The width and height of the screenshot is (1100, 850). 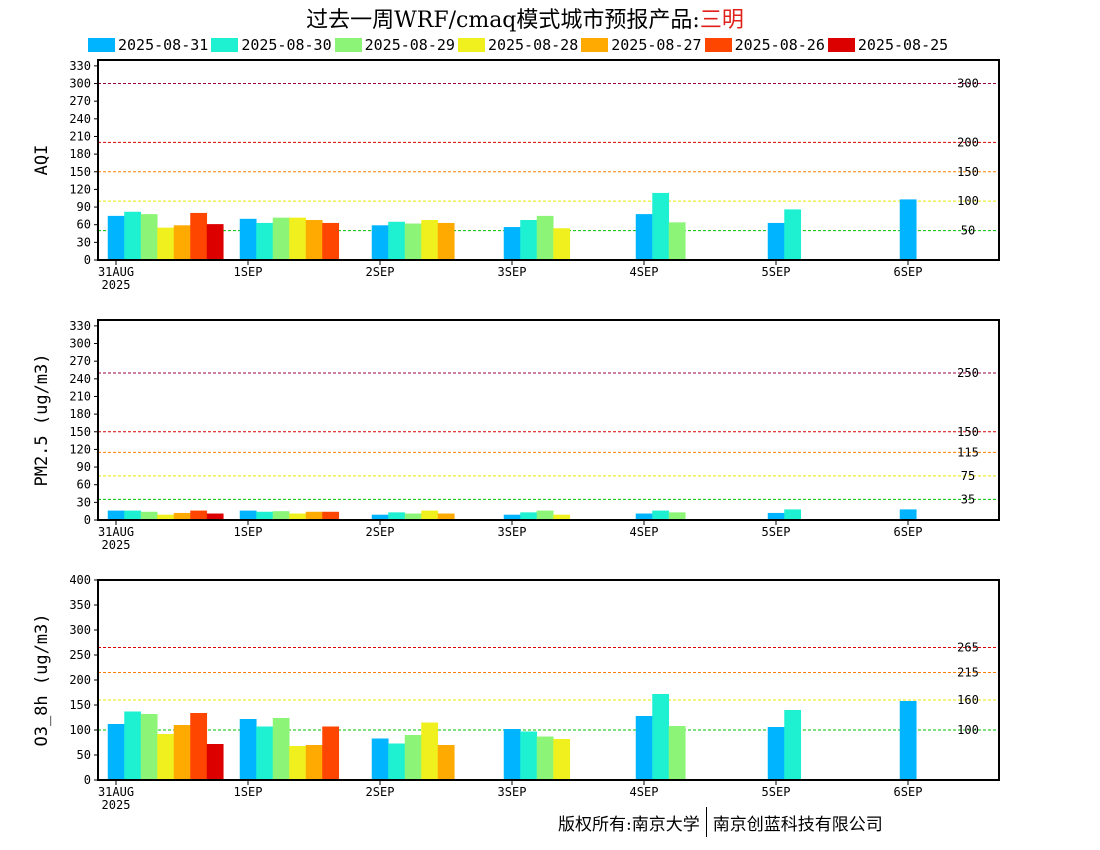 What do you see at coordinates (779, 45) in the screenshot?
I see `legend-label: 2025-08-26` at bounding box center [779, 45].